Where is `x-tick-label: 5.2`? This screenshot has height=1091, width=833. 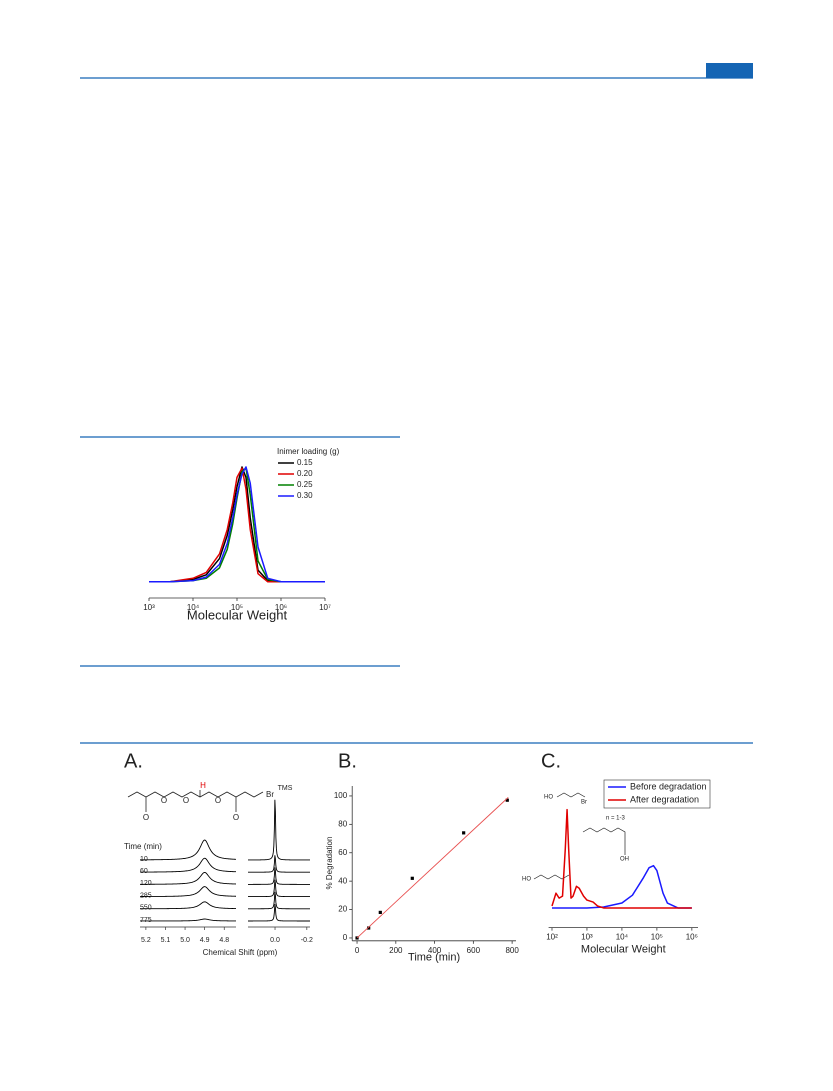
x-tick-label: 5.2 is located at coordinates (146, 940).